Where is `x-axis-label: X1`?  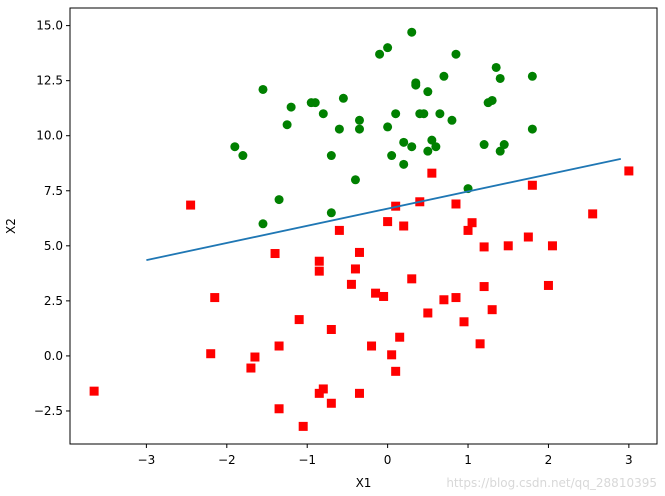
x-axis-label: X1 is located at coordinates (364, 483).